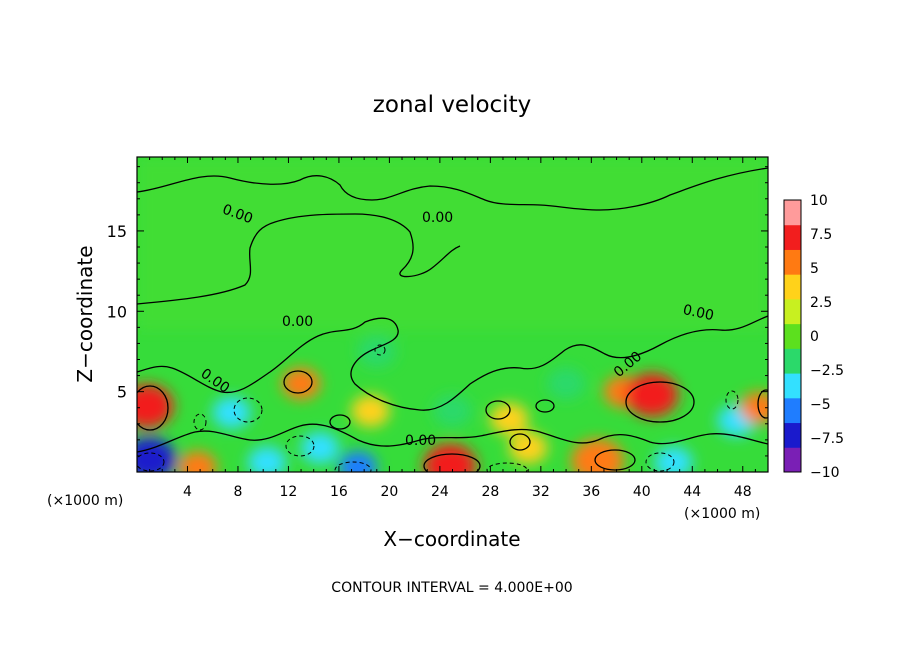 This screenshot has height=654, width=904. I want to click on contour-loop-cold-a, so click(248, 410).